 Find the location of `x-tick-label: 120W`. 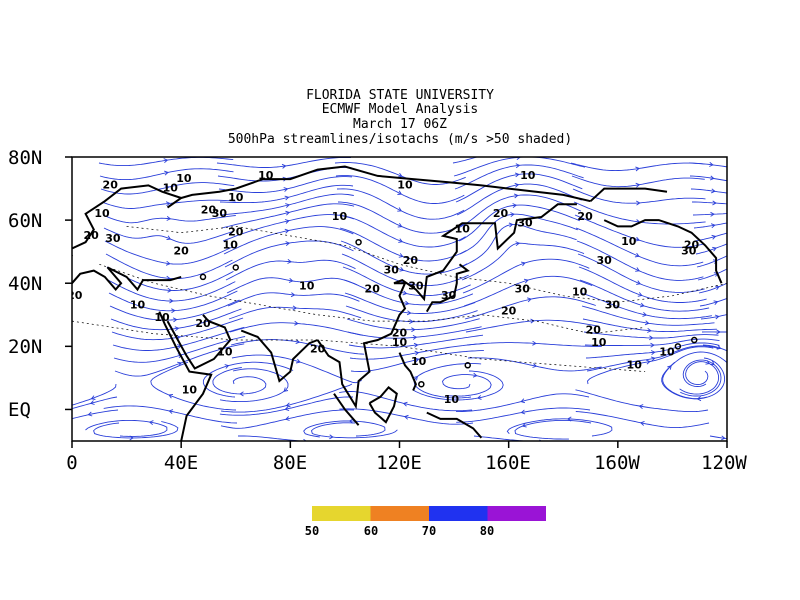

x-tick-label: 120W is located at coordinates (724, 463).